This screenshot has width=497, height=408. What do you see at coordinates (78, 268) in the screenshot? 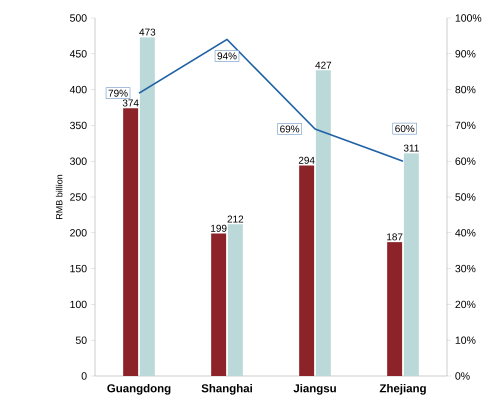
I see `y-tick-label: 150` at bounding box center [78, 268].